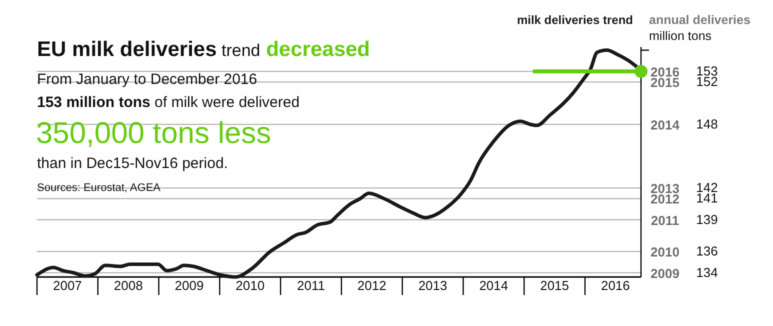 The height and width of the screenshot is (326, 773). Describe the element at coordinates (128, 286) in the screenshot. I see `x-tick-label: 2008` at that location.